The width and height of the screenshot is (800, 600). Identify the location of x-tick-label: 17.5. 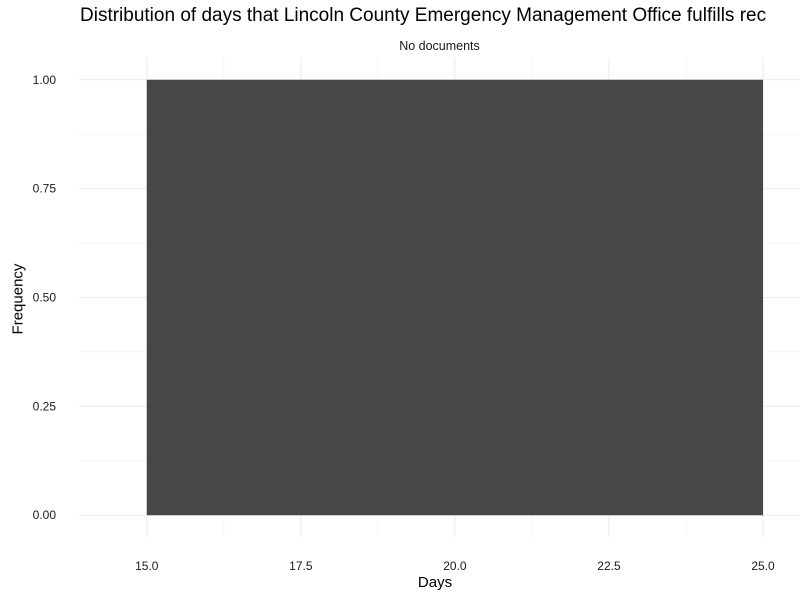
(301, 566).